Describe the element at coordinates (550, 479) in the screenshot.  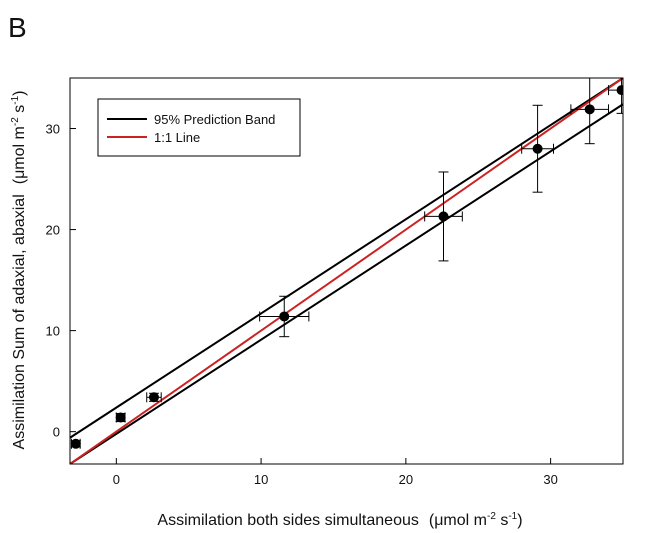
I see `x-tick-label: 30` at that location.